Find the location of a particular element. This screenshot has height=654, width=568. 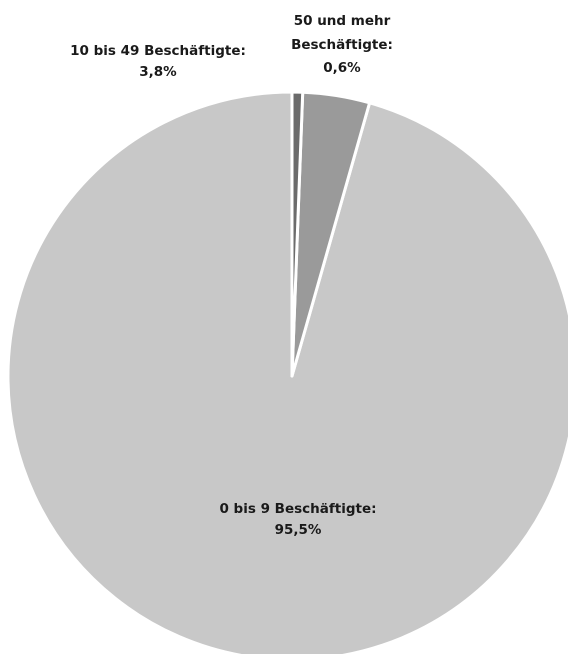

slice-value-medium-firms: 3,8% is located at coordinates (158, 72).